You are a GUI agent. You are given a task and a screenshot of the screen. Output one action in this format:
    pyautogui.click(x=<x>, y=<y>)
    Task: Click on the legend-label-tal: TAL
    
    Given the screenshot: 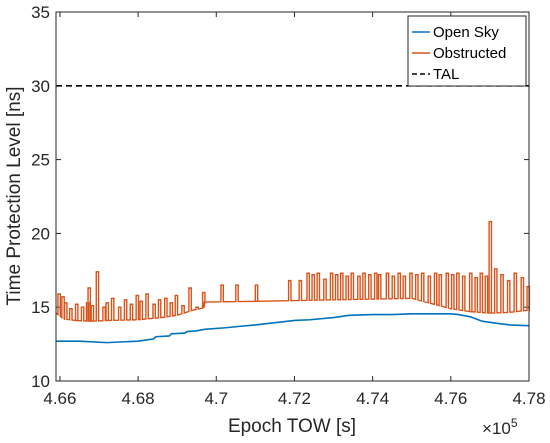 What is the action you would take?
    pyautogui.click(x=446, y=74)
    